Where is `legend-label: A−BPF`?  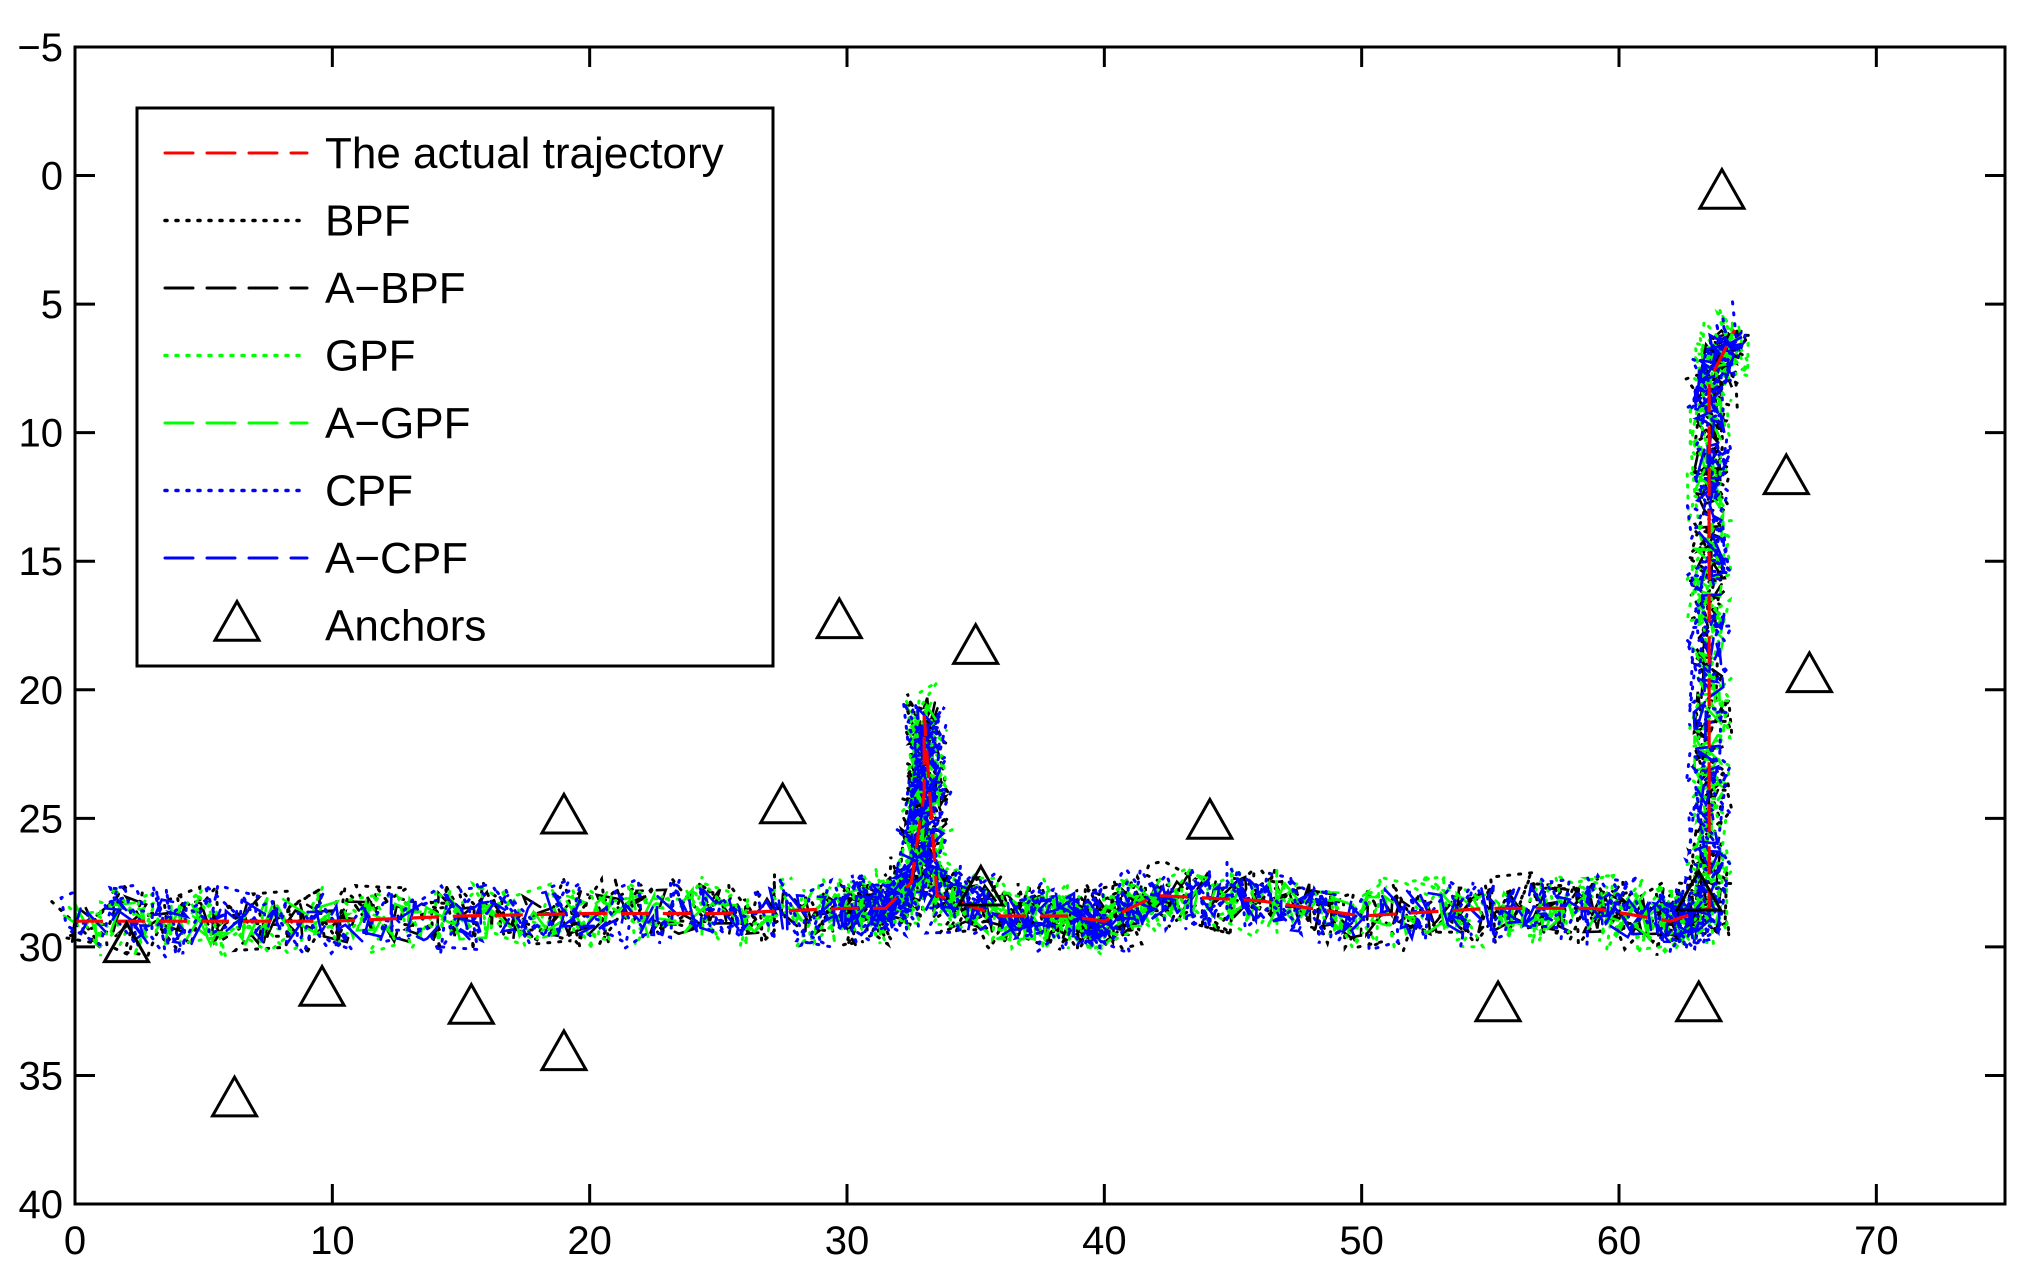
legend-label: A−BPF is located at coordinates (395, 288).